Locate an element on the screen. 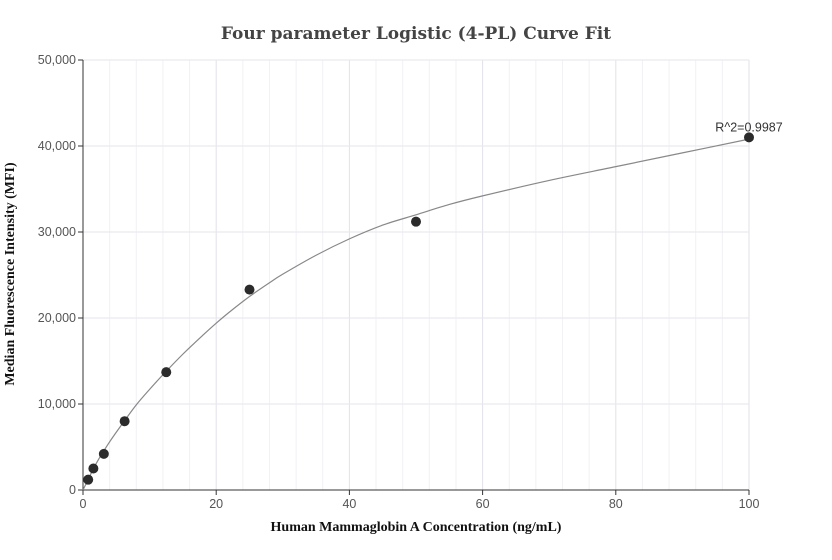  y-tick-label: 40,000 is located at coordinates (57, 146).